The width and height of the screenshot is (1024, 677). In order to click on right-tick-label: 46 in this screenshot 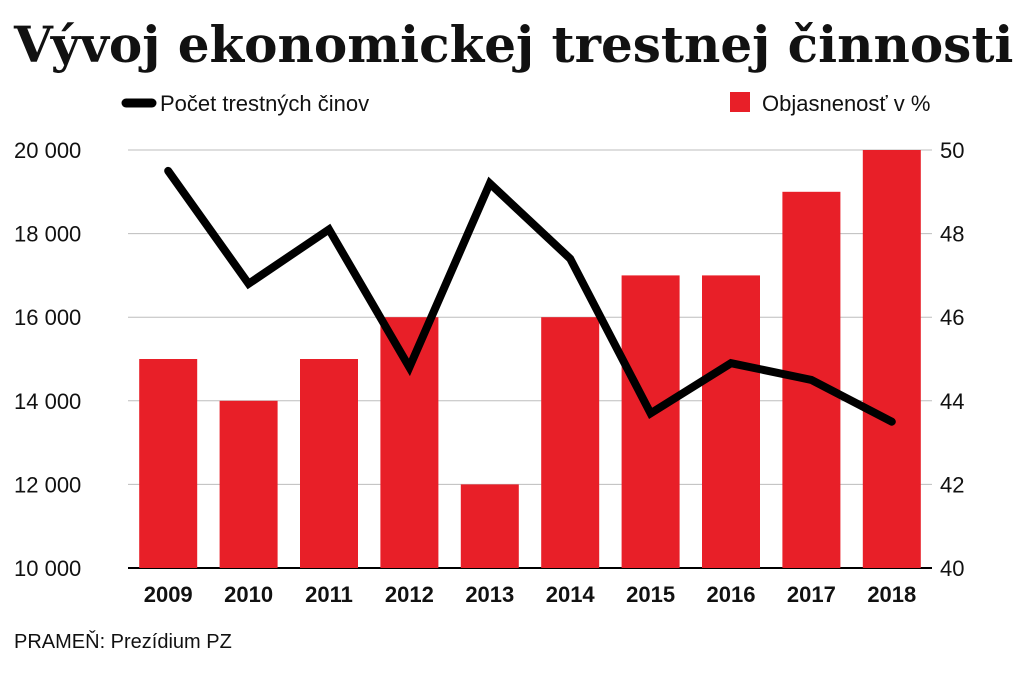, I will do `click(952, 317)`.